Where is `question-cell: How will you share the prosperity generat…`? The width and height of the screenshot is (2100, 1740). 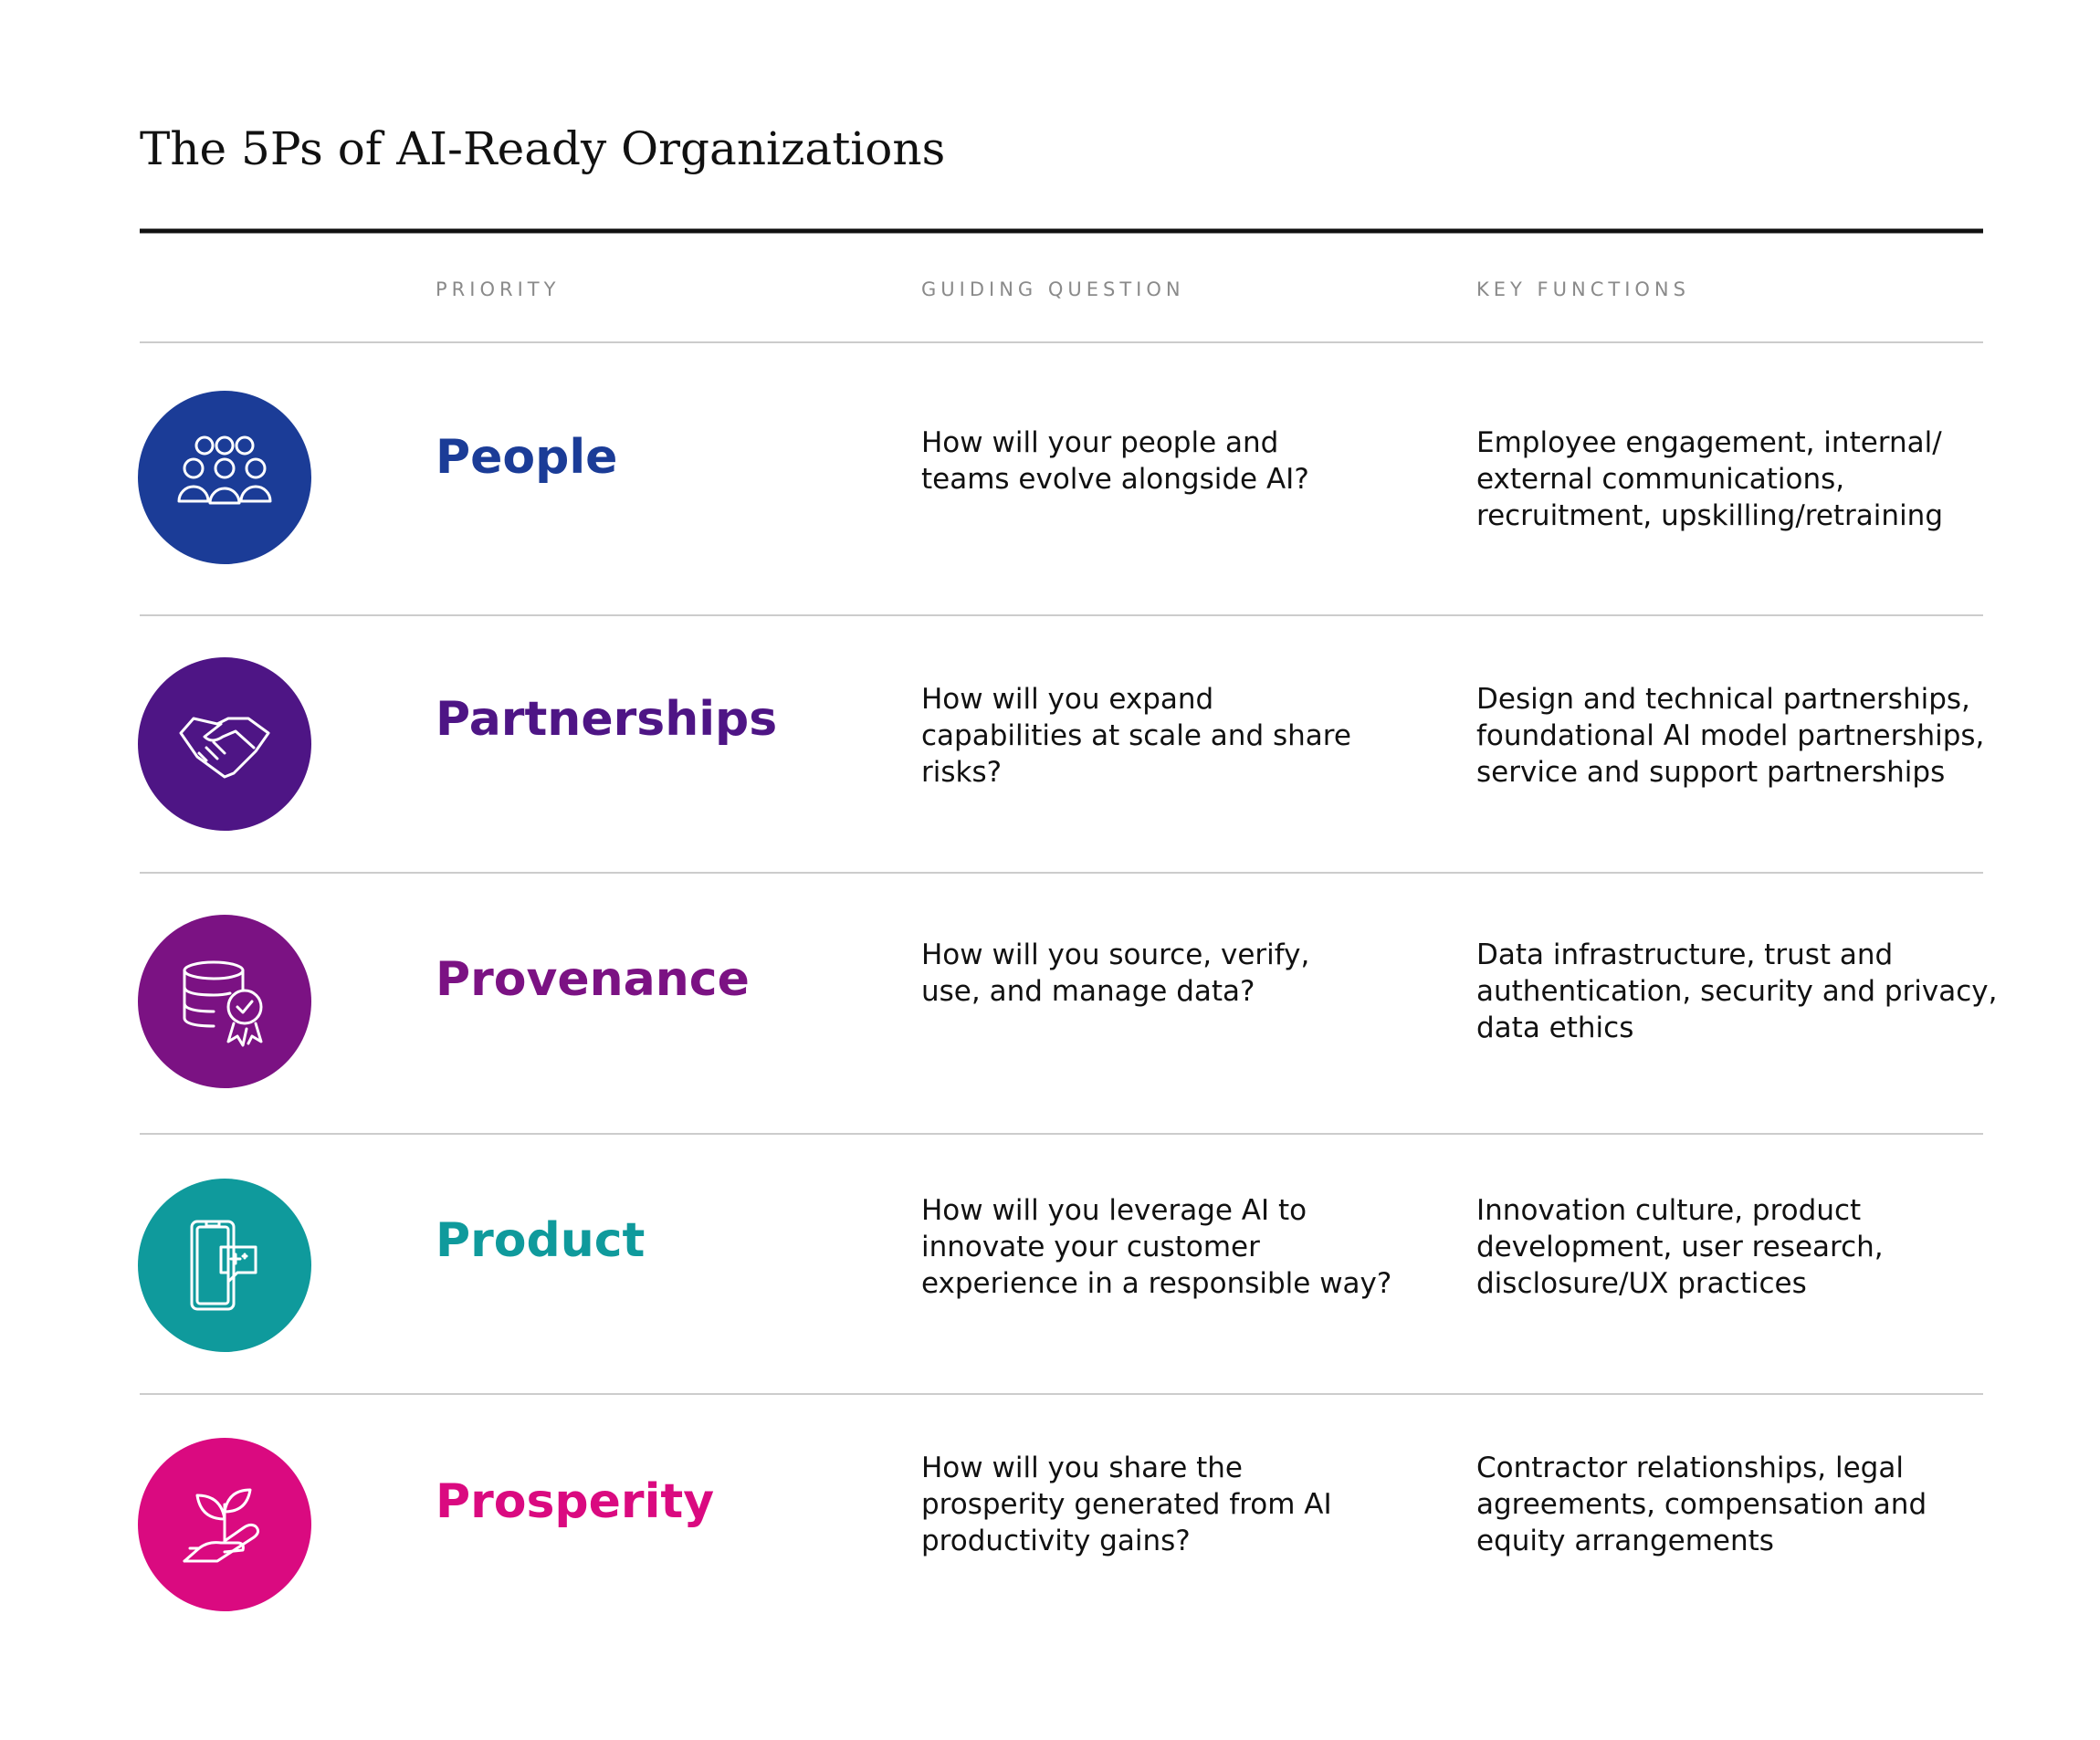
question-cell: How will you share the prosperity generat… is located at coordinates (1126, 1504).